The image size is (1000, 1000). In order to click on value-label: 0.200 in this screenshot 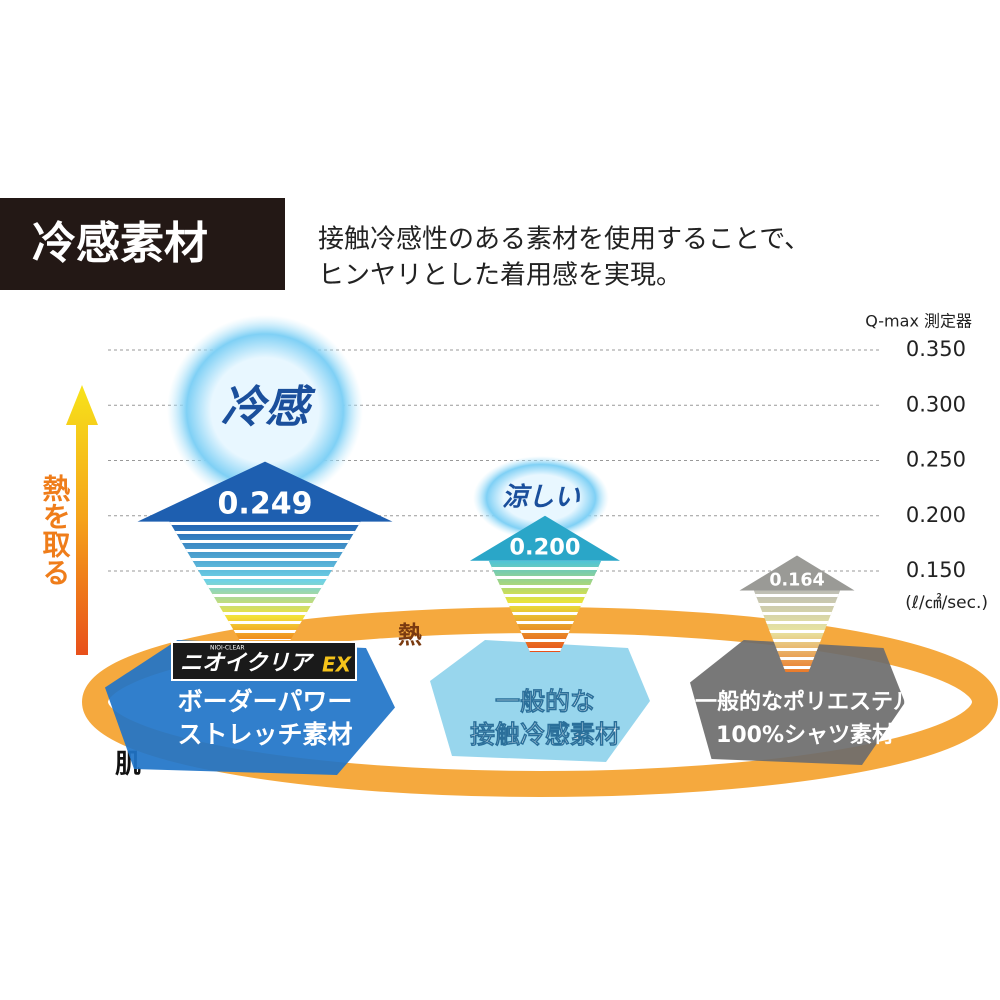, I will do `click(544, 548)`.